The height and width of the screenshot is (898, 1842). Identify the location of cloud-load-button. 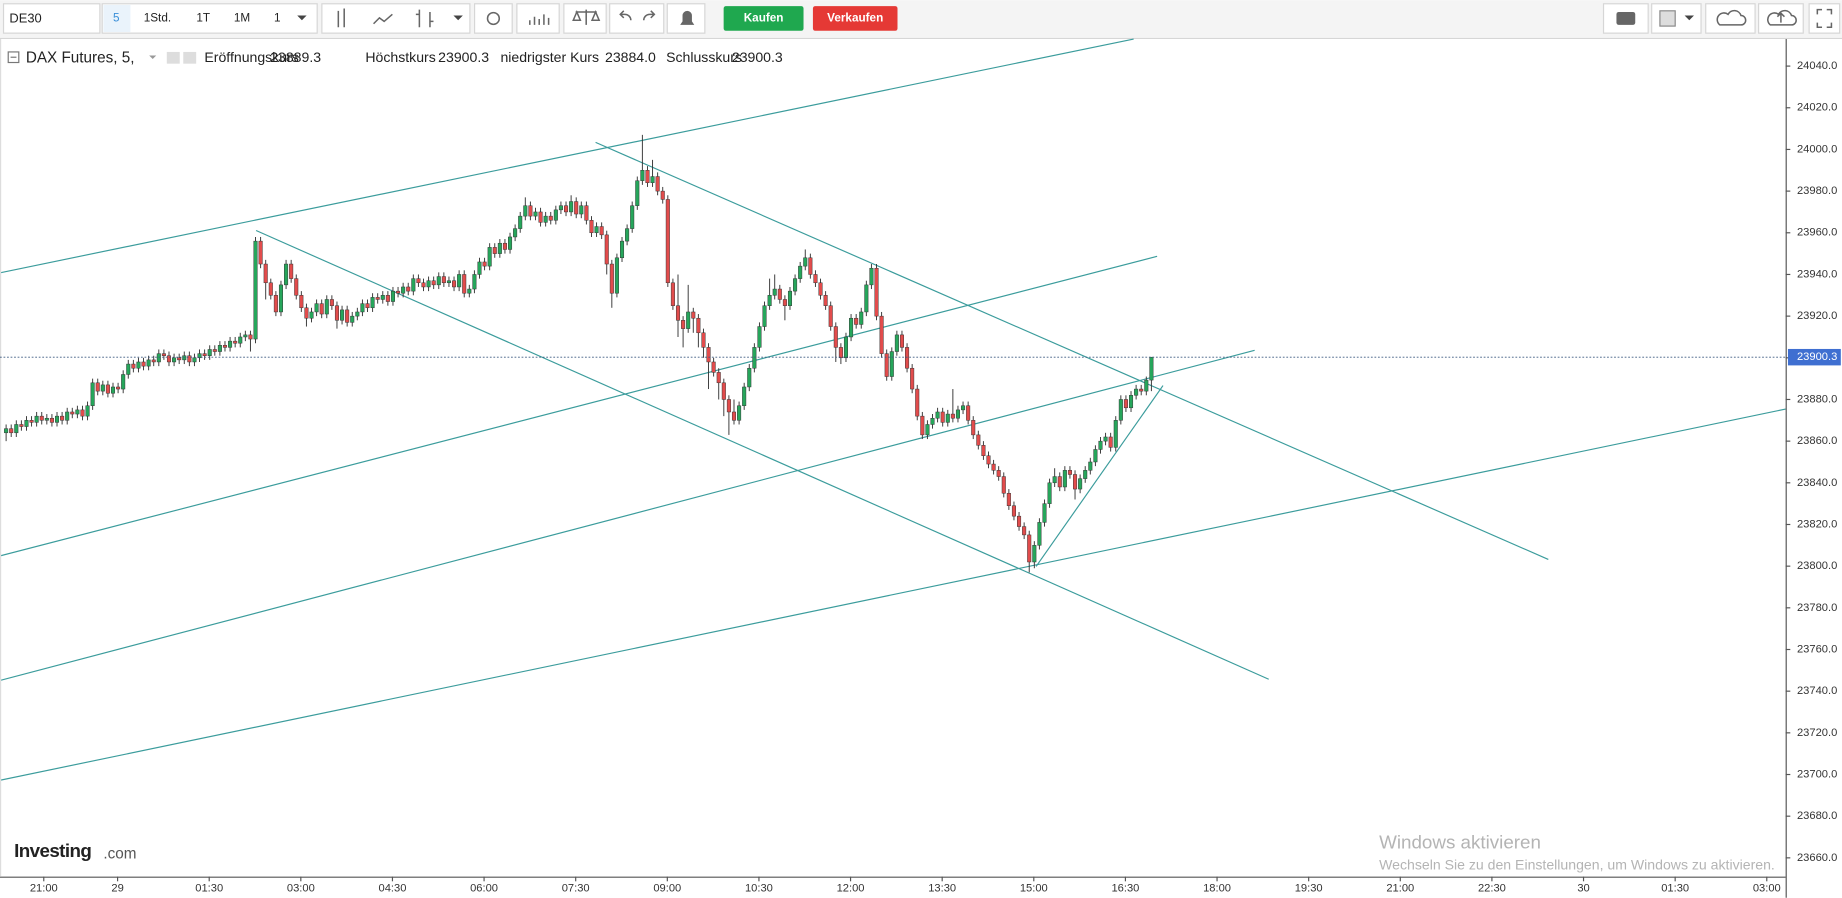
(1730, 18).